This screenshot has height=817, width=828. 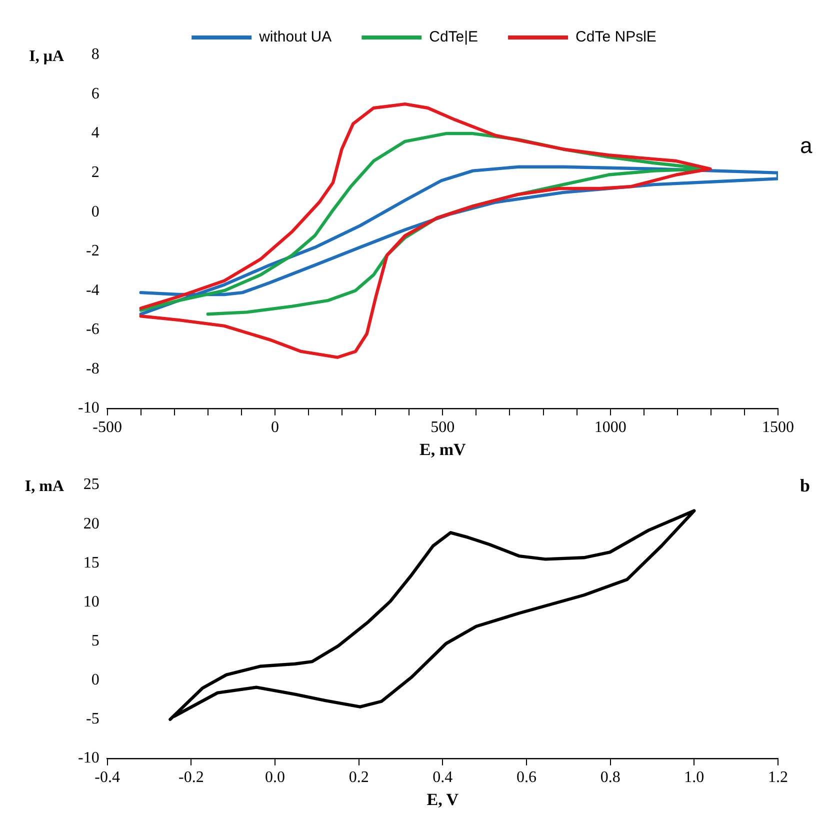 I want to click on x-tick-label: 1000, so click(x=610, y=427).